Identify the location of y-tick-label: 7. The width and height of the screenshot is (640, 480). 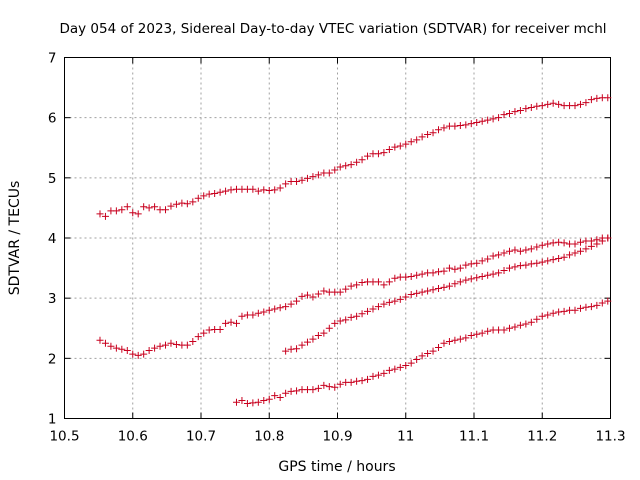
(52, 59).